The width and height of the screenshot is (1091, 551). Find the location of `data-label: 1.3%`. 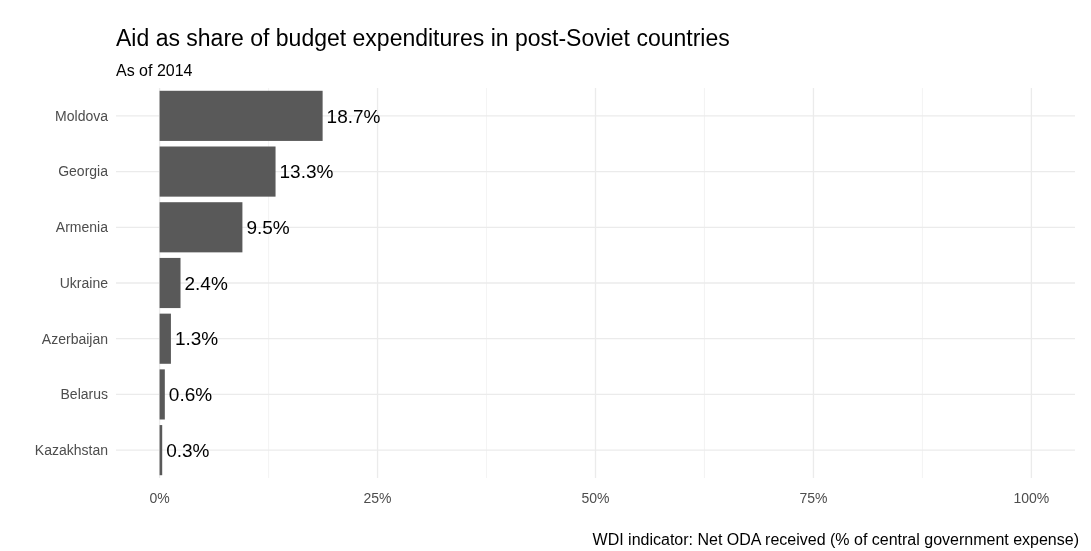

data-label: 1.3% is located at coordinates (196, 339).